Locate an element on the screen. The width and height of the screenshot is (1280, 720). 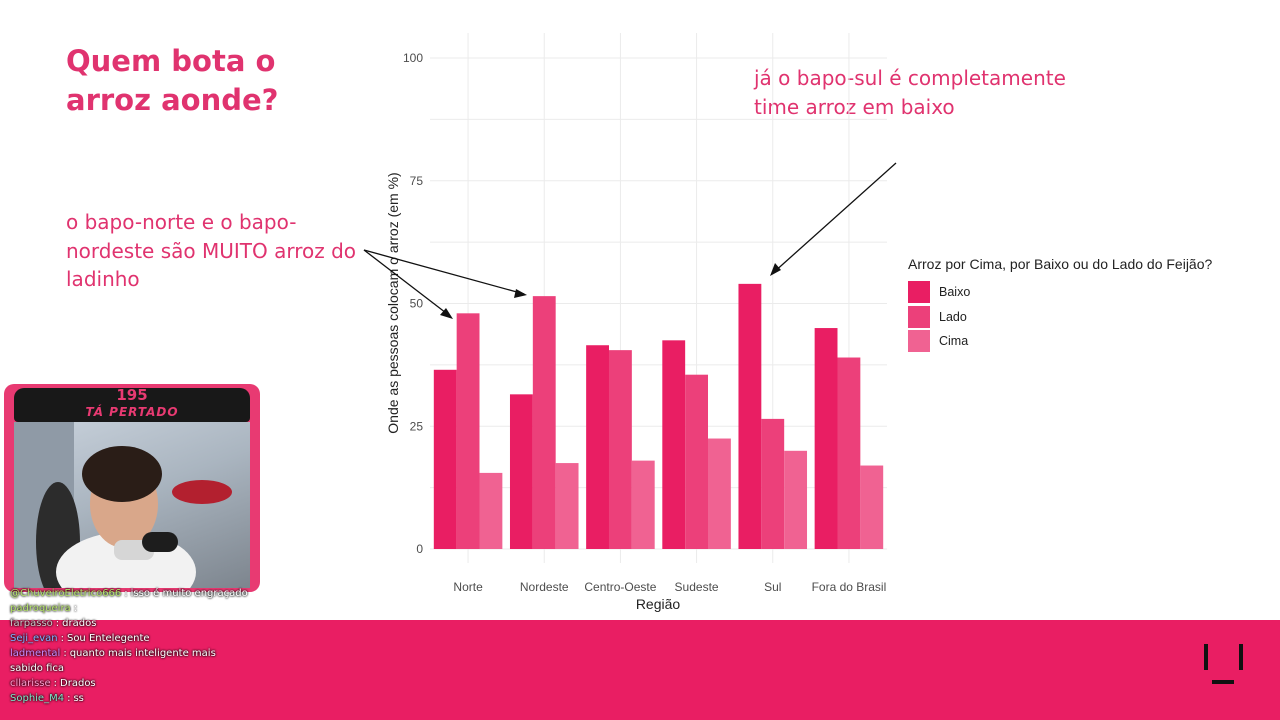
legend-label: Baixo is located at coordinates (955, 292).